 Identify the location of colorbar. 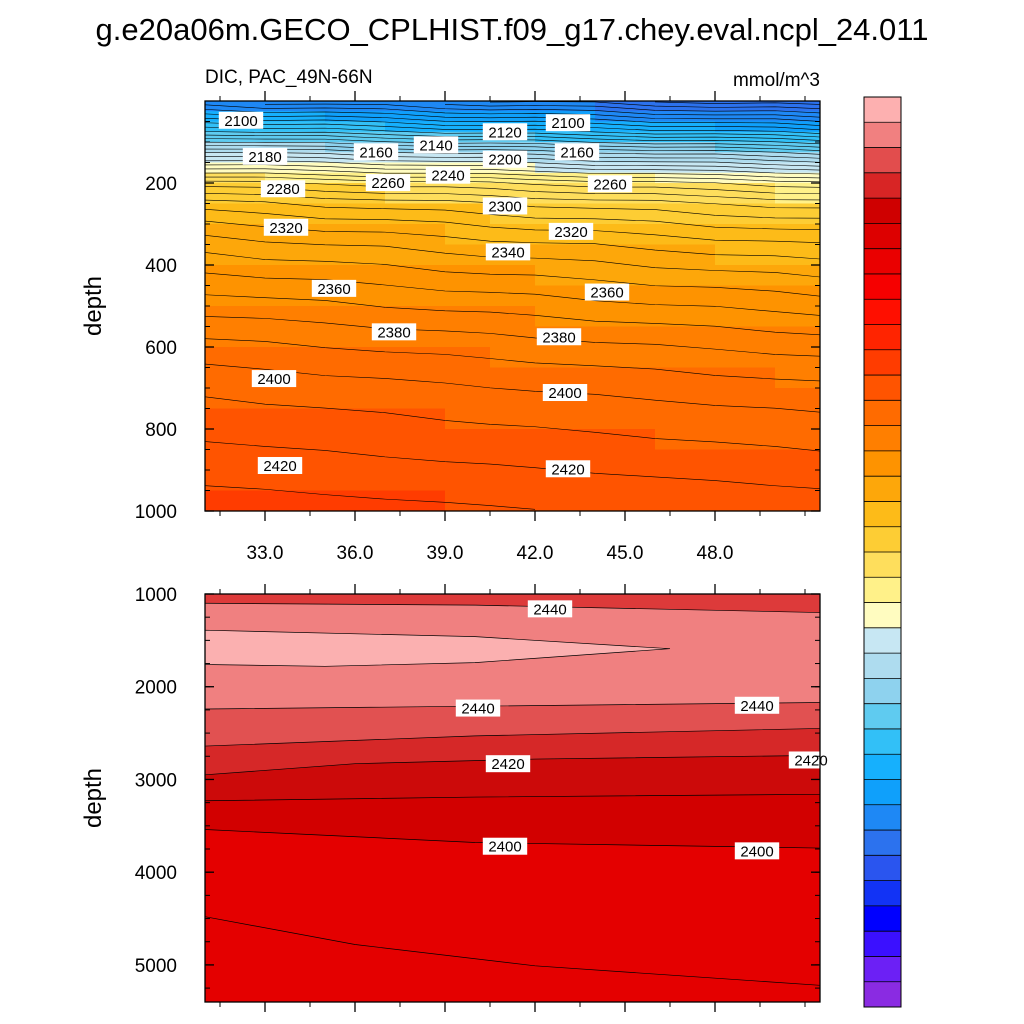
(882, 552).